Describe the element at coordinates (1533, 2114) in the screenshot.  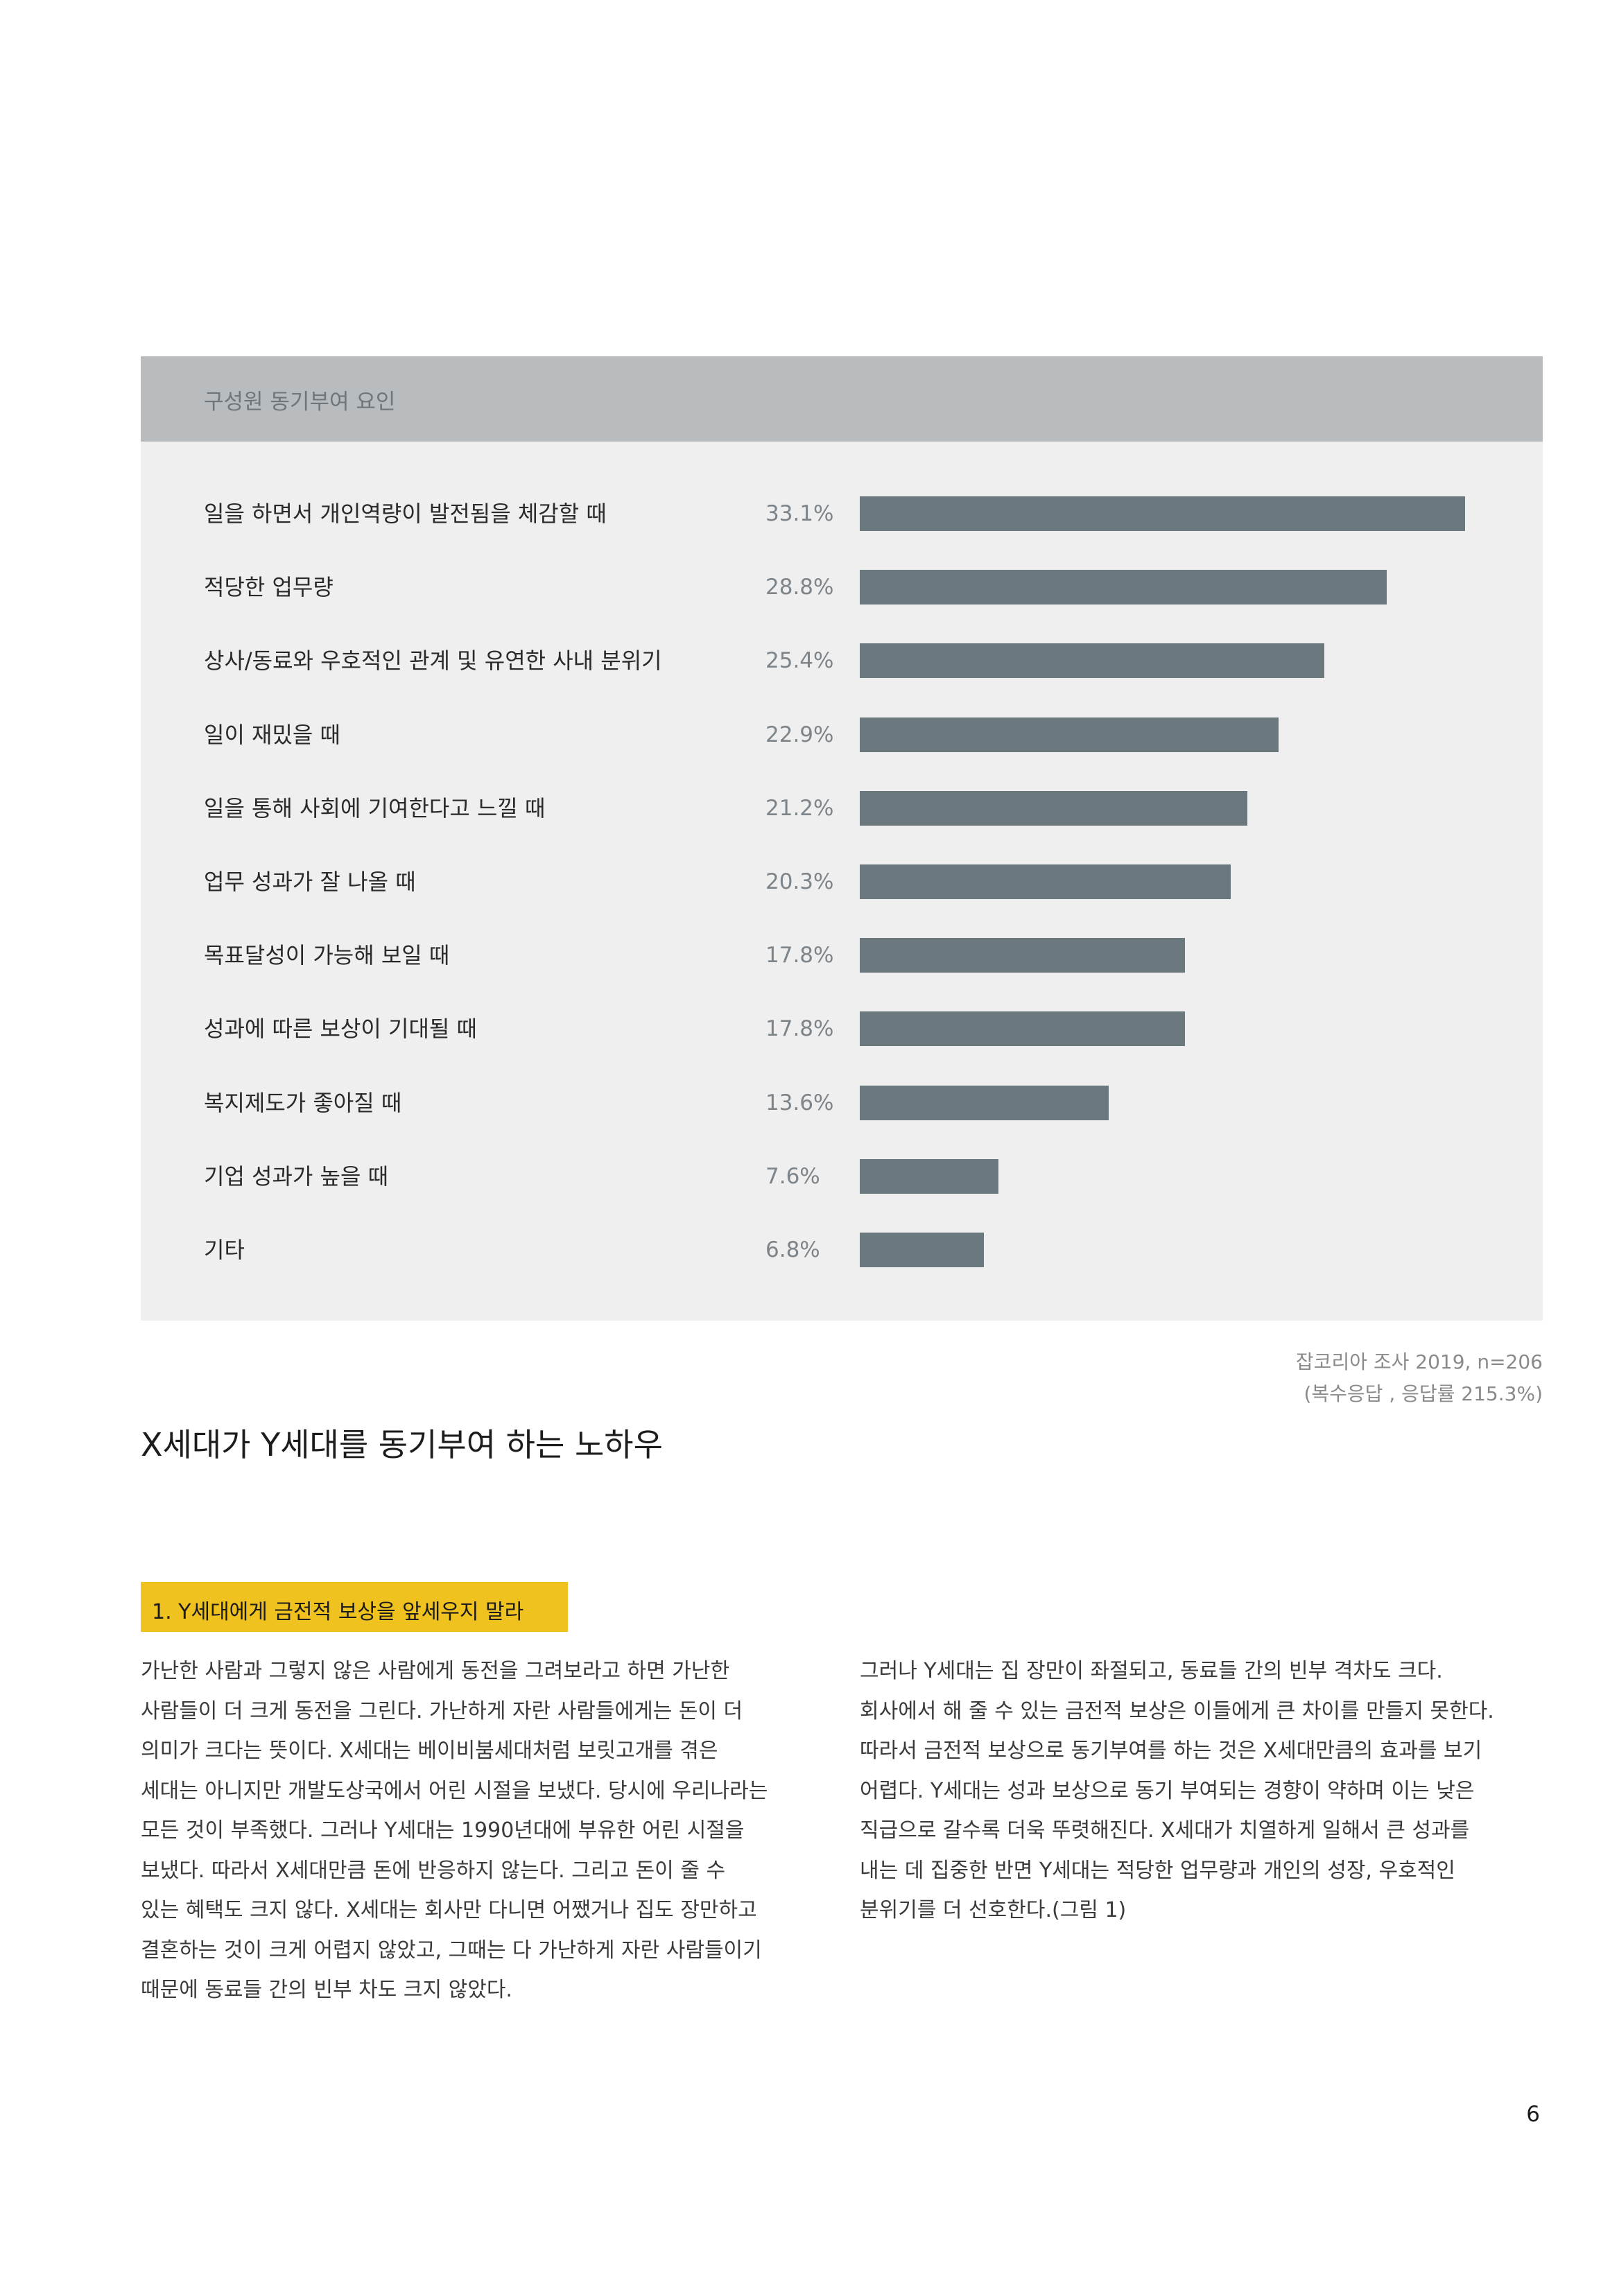
I see `page-number: 6` at that location.